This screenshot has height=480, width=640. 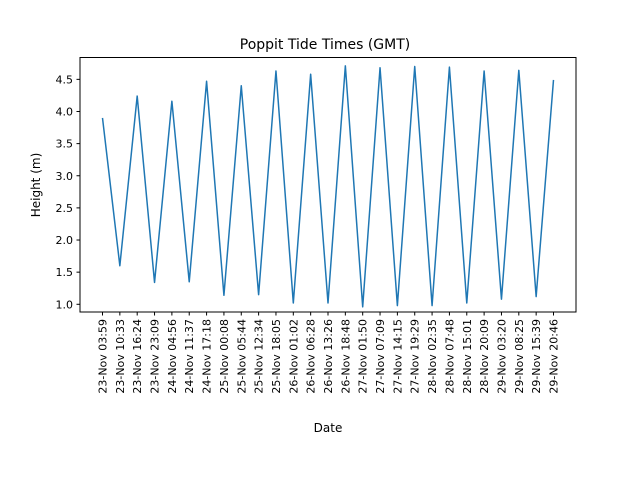 I want to click on x-tick-label: 24-Nov 11:37, so click(x=189, y=356).